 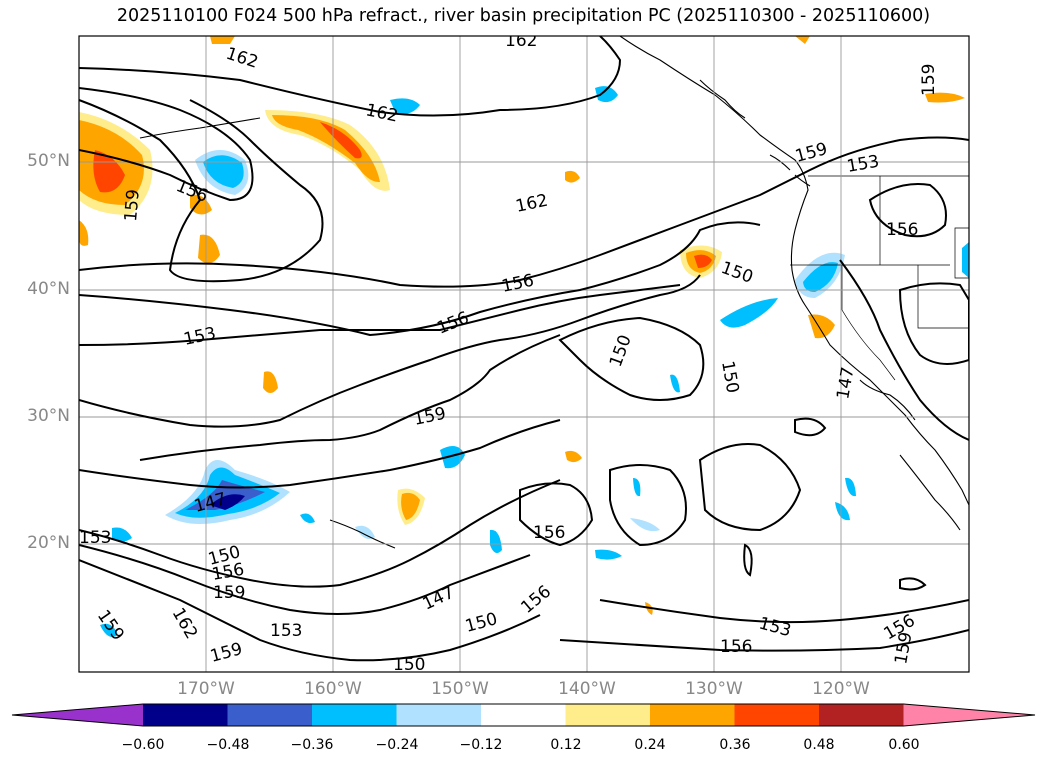 What do you see at coordinates (143, 745) in the screenshot?
I see `colorbar-tick: −0.60` at bounding box center [143, 745].